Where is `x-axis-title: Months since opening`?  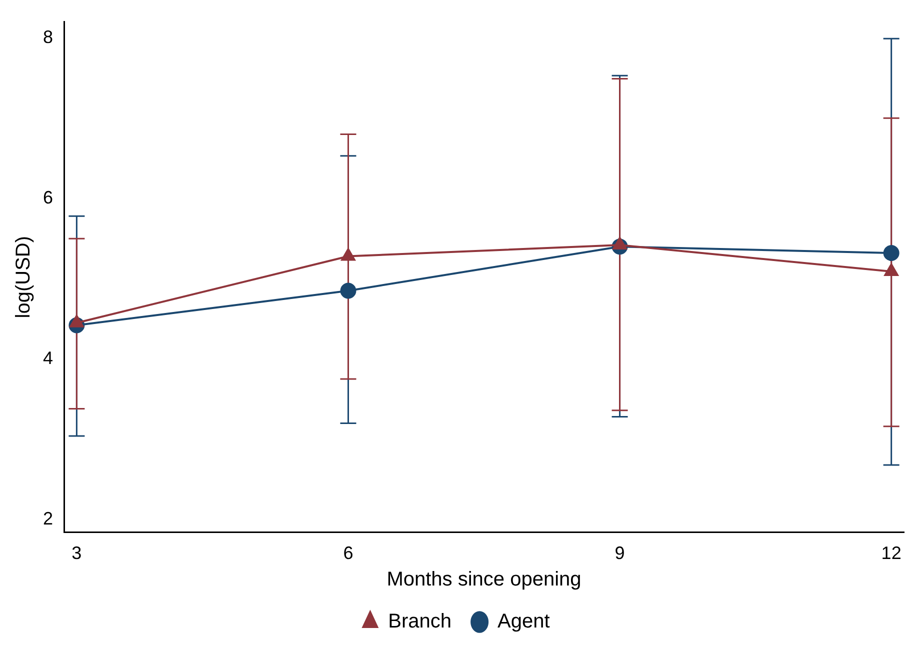 x-axis-title: Months since opening is located at coordinates (484, 579).